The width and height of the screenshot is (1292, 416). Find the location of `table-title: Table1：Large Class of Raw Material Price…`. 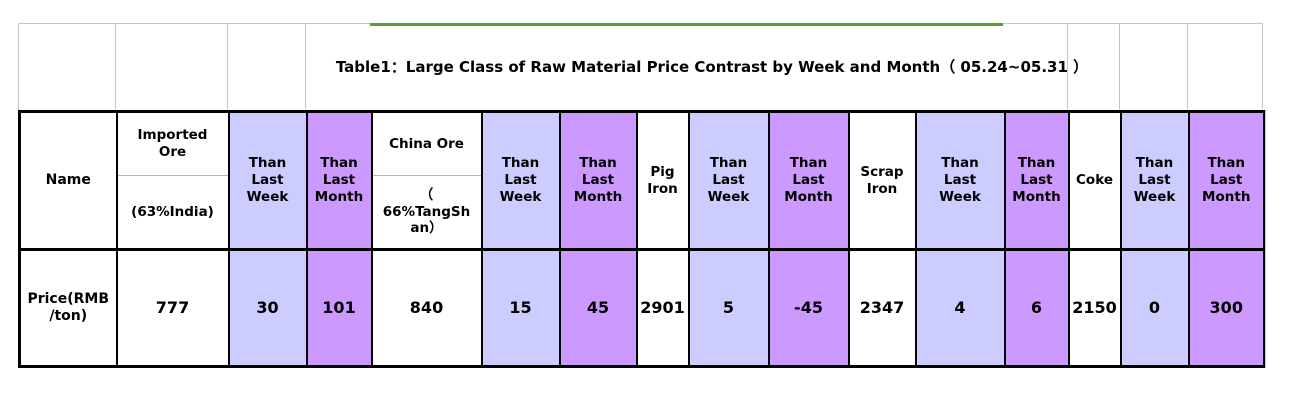

table-title: Table1：Large Class of Raw Material Price… is located at coordinates (712, 67).